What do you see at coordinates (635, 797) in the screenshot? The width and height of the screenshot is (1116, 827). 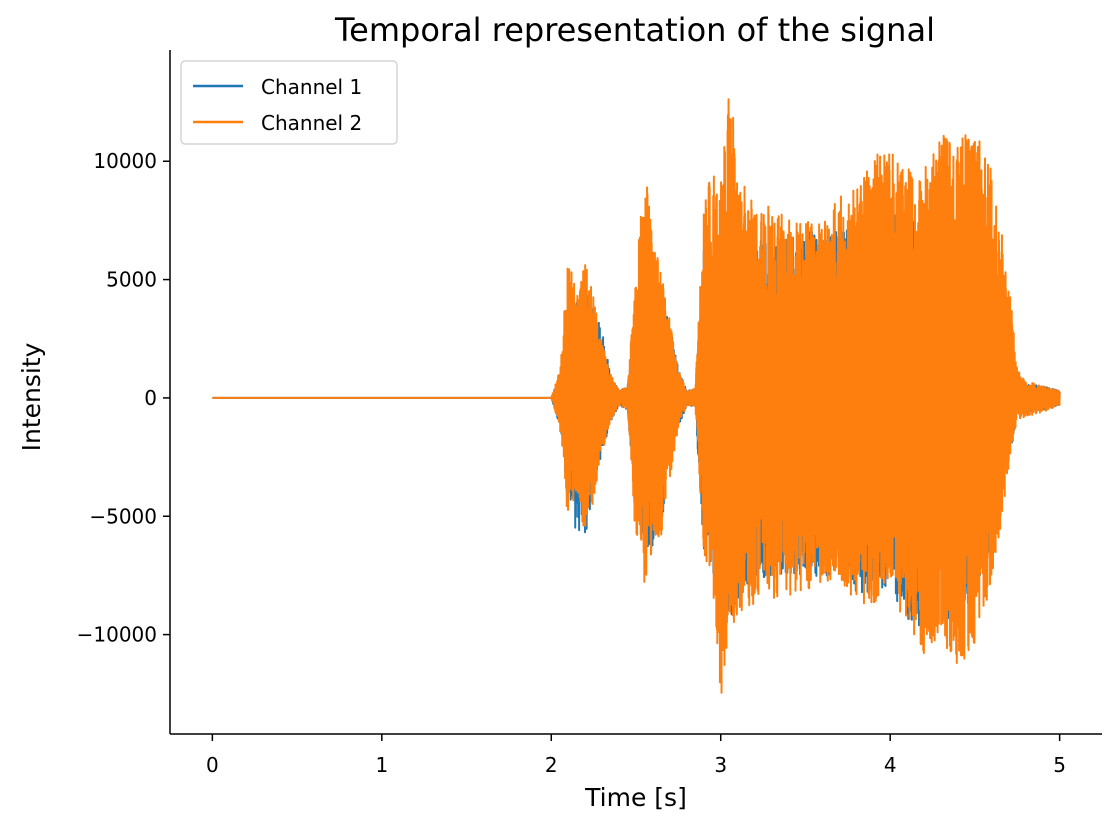 I see `x-axis-label: Time [s]` at bounding box center [635, 797].